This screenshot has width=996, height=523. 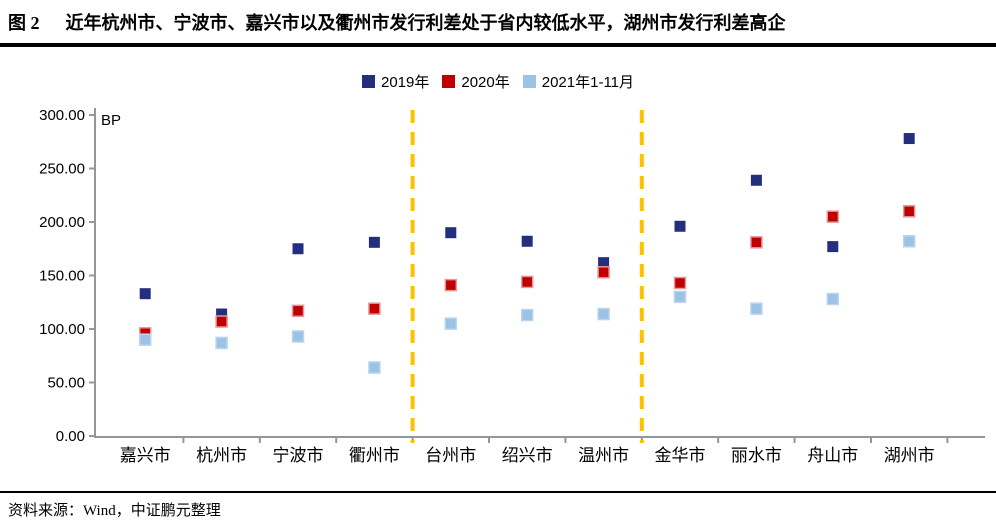 I want to click on source-note: 资料来源：Wind，中证鹏元整理, so click(x=498, y=505).